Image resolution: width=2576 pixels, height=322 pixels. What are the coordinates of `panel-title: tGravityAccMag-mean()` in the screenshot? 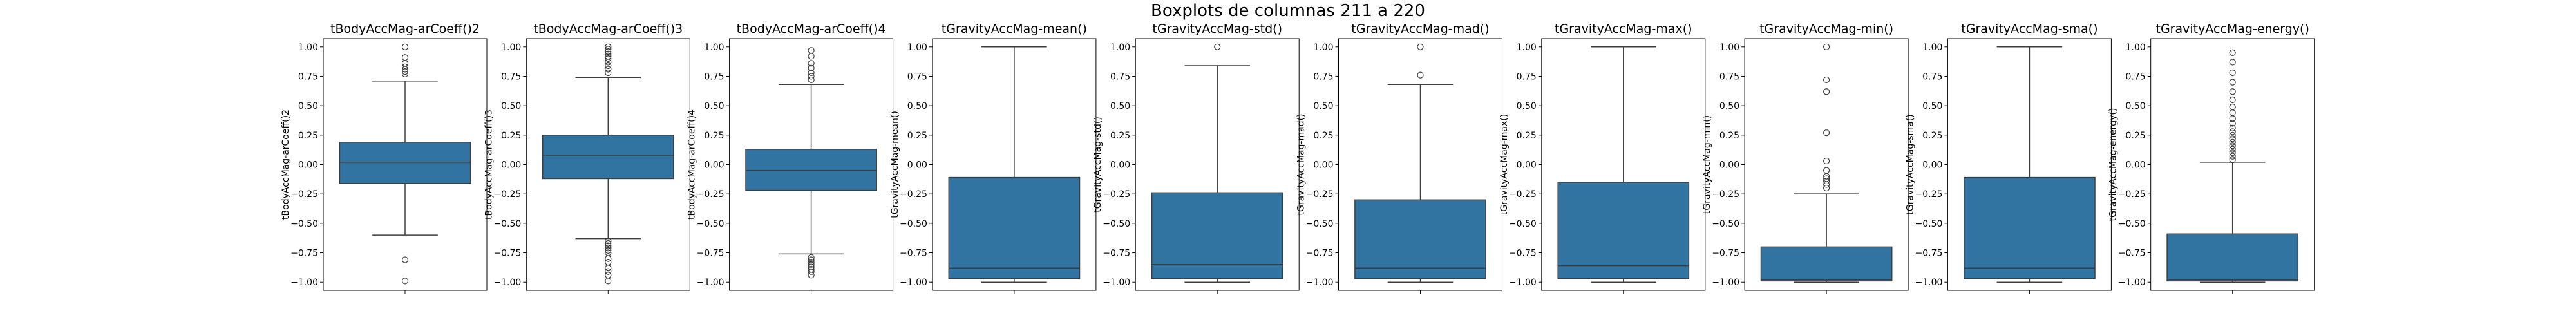 It's located at (1014, 29).